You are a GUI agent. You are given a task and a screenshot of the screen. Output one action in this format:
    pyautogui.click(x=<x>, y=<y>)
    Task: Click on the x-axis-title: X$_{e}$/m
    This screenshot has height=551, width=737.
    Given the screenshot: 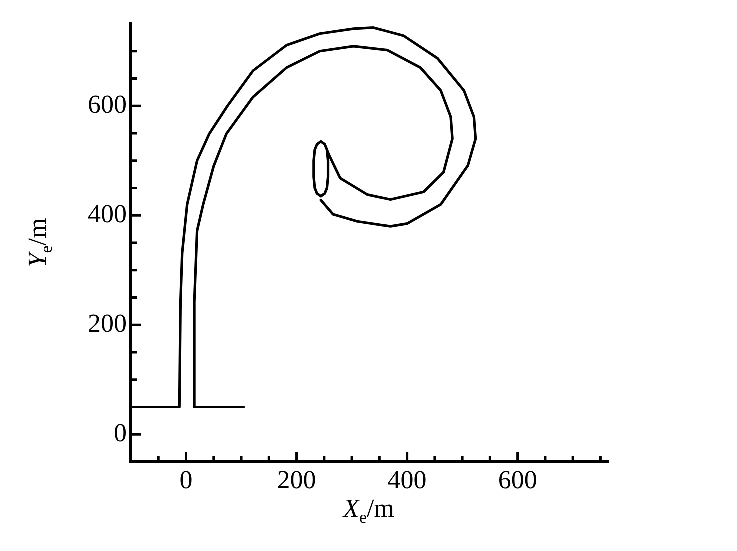 What is the action you would take?
    pyautogui.click(x=369, y=511)
    